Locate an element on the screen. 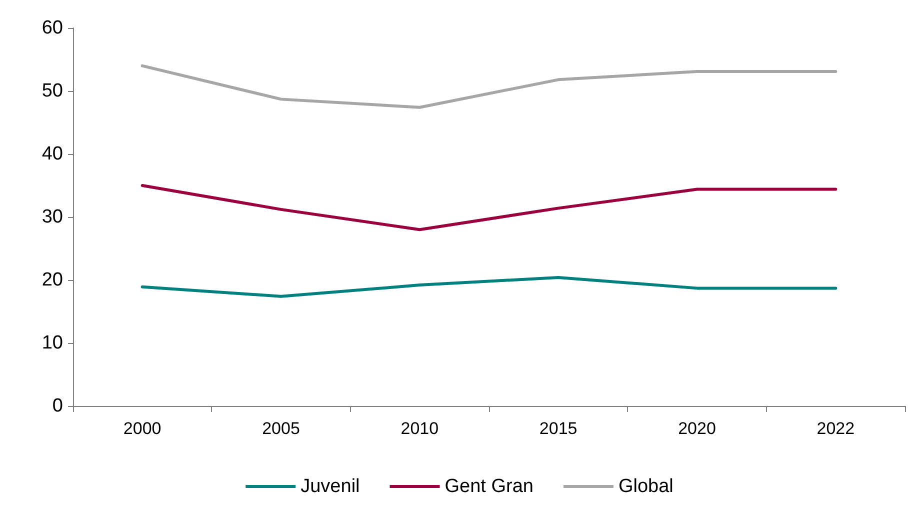 The height and width of the screenshot is (511, 919). y-tick-label: 10 is located at coordinates (52, 343).